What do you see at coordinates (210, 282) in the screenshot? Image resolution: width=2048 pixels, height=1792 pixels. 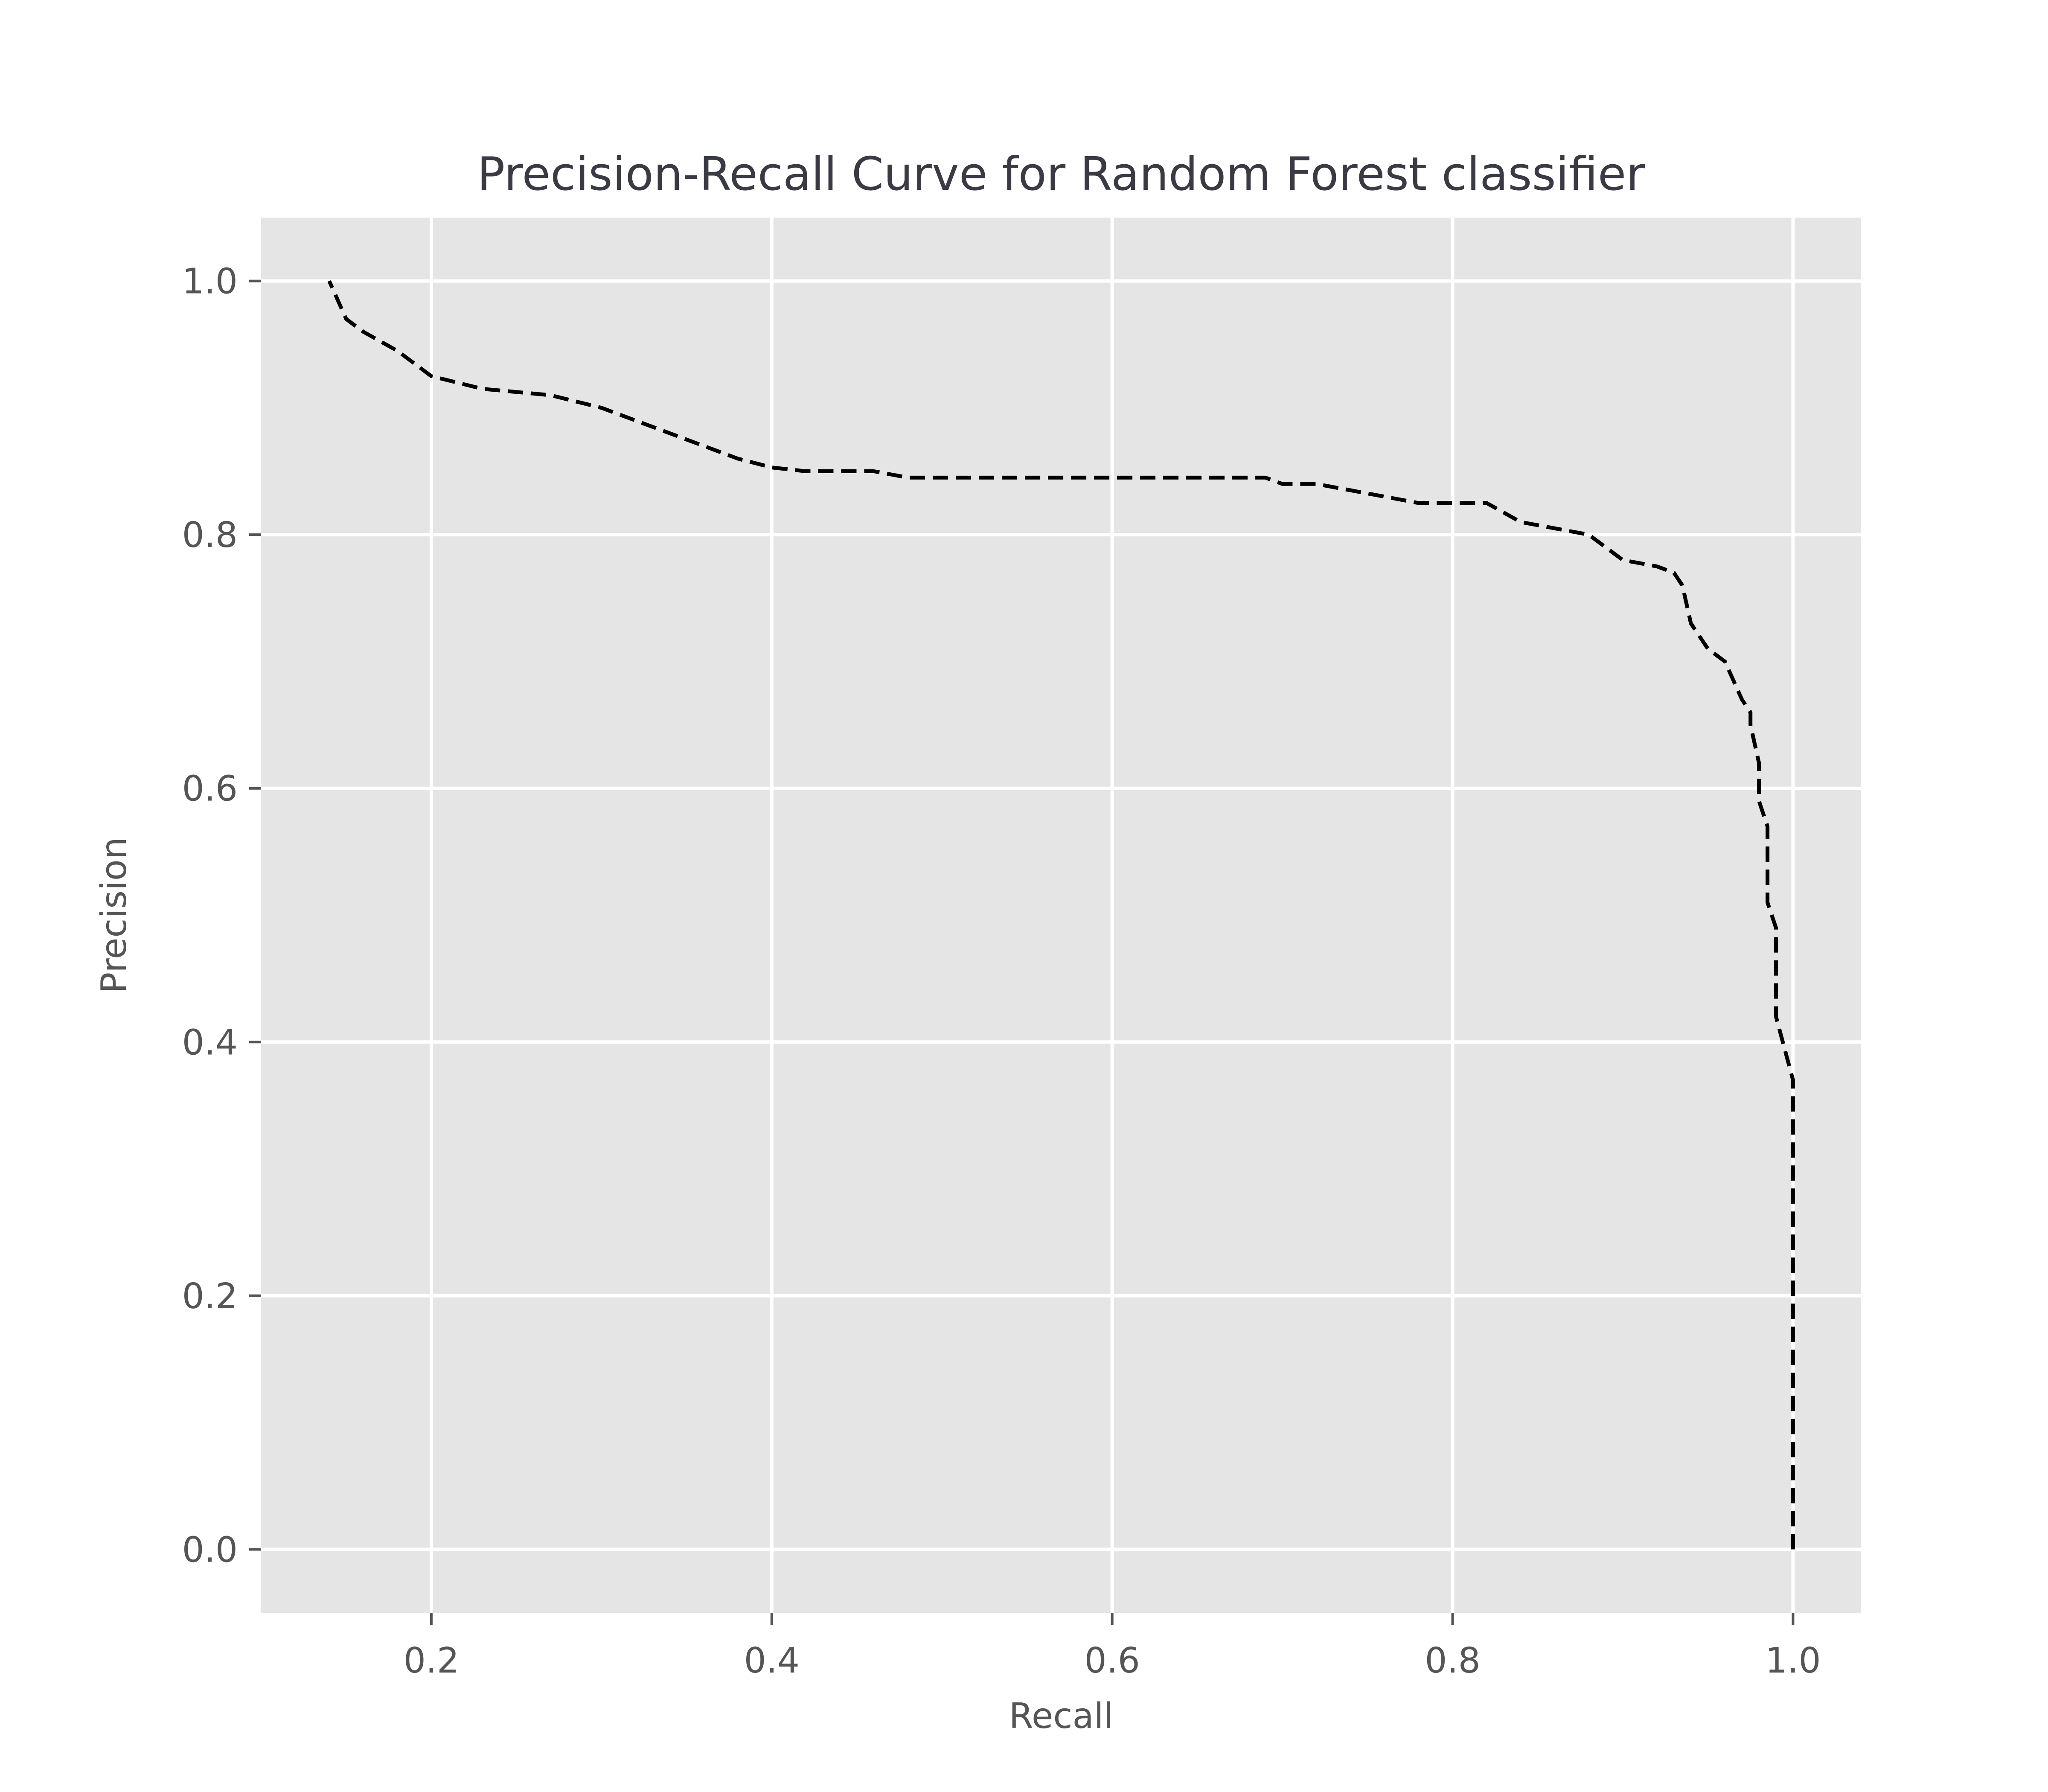 I see `y-tick-label: 1.0` at bounding box center [210, 282].